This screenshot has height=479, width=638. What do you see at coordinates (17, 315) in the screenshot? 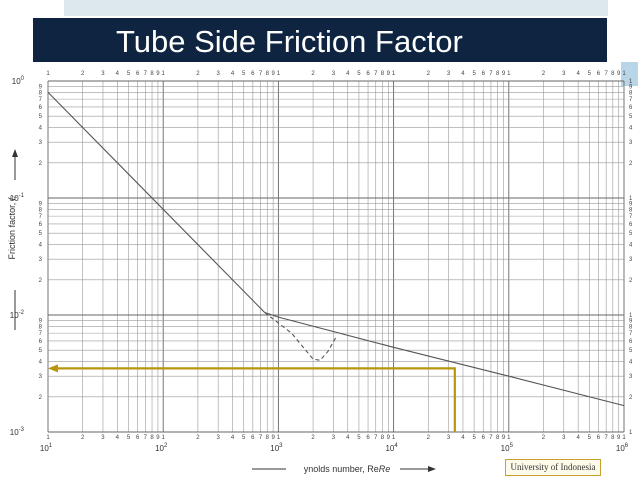
I see `y-decade-label: 10-2` at bounding box center [17, 315].